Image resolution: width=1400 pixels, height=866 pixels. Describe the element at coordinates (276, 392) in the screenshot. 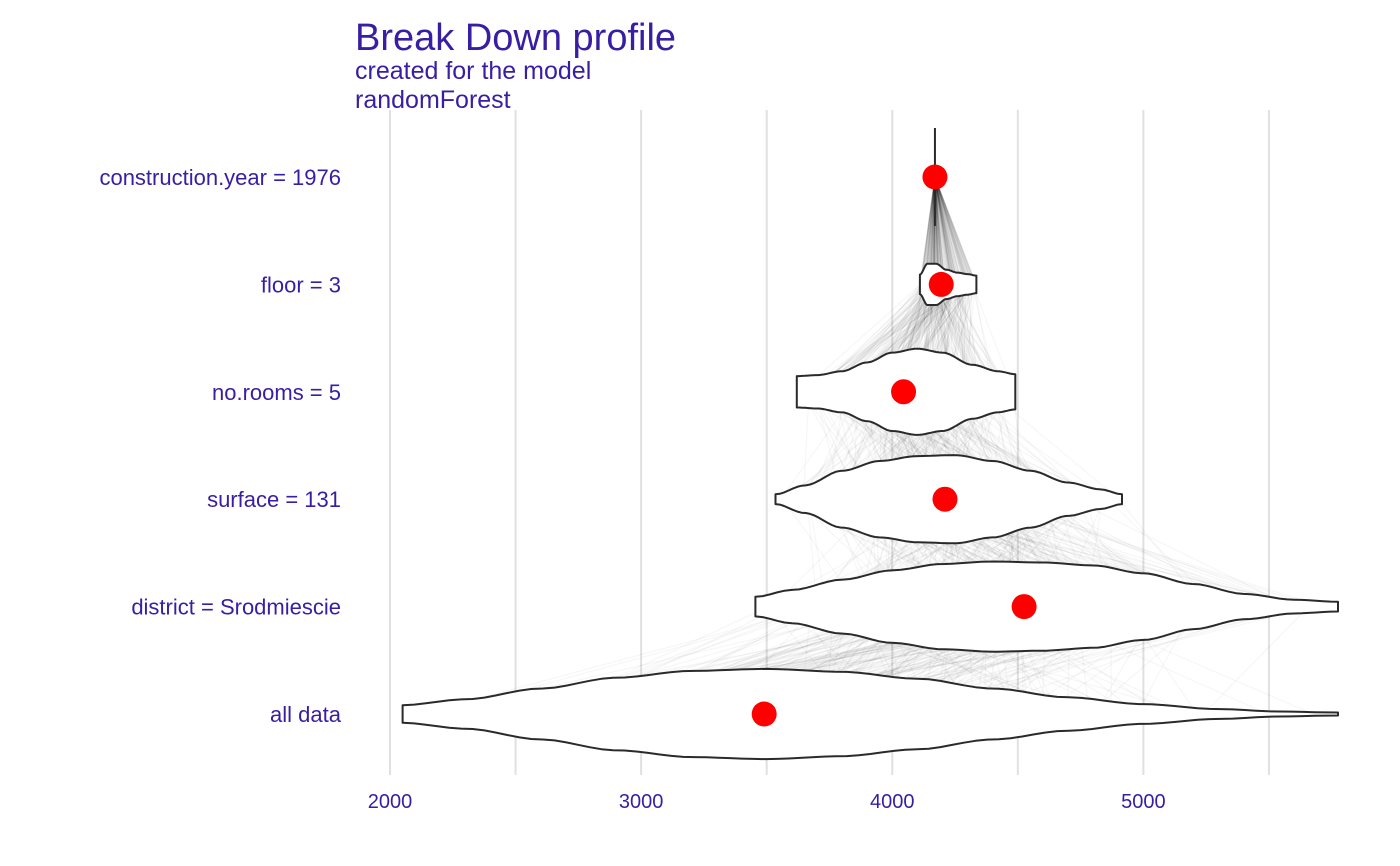

I see `y-axis-label: no.rooms = 5` at that location.